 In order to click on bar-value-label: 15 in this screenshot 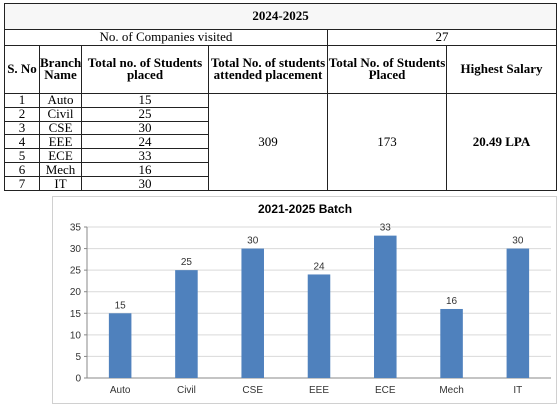, I will do `click(121, 305)`.